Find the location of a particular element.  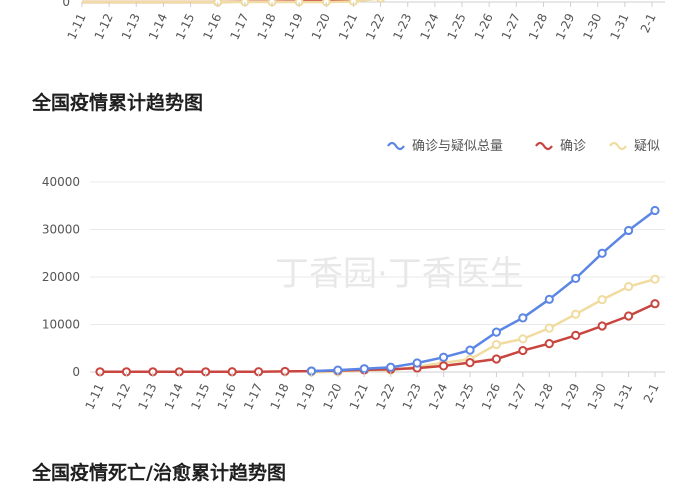

x-tick-label: 1-30 is located at coordinates (597, 396).